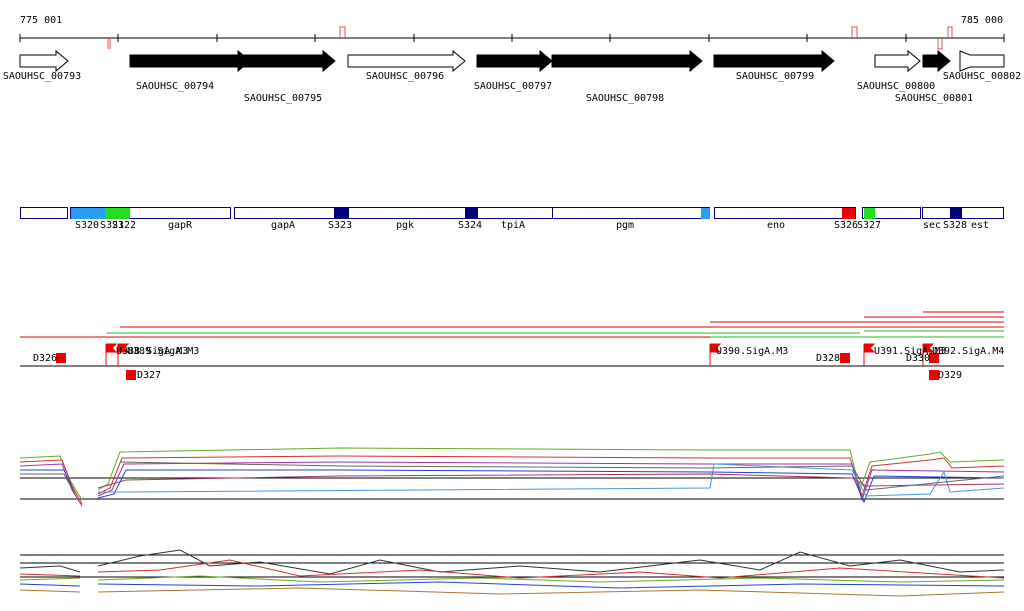 The width and height of the screenshot is (1024, 611). I want to click on gene-label: SAOUHSC_00802, so click(982, 76).